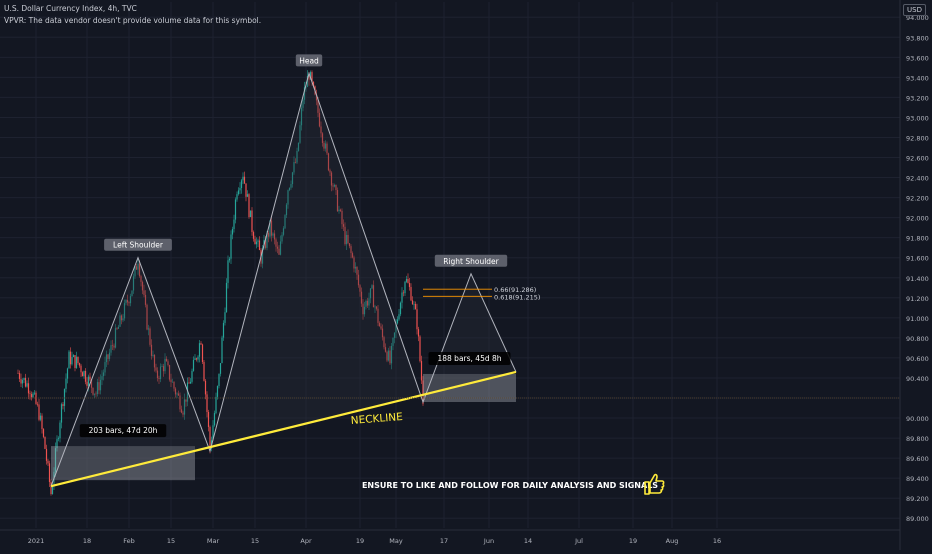 This screenshot has width=932, height=554. I want to click on last-price-tag, so click(916, 398).